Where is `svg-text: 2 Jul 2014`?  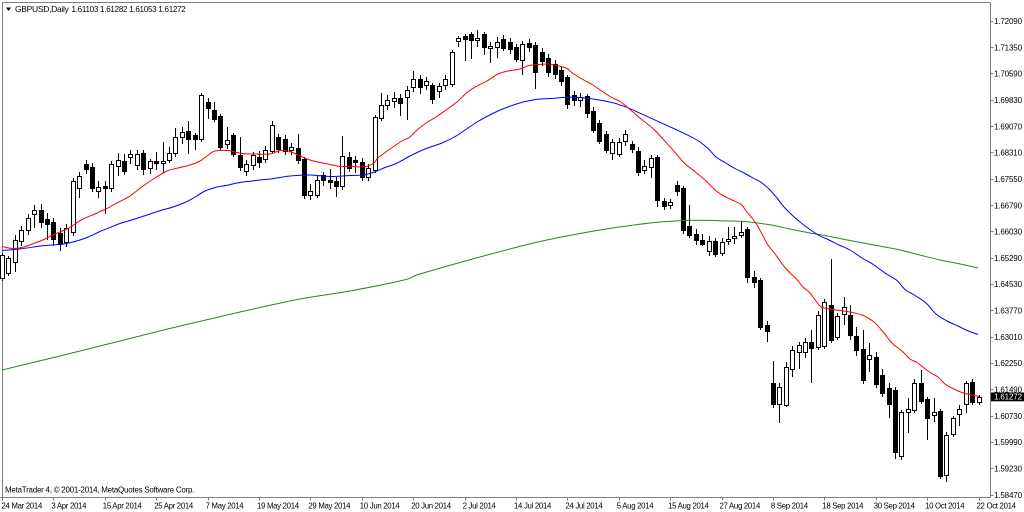
svg-text: 2 Jul 2014 is located at coordinates (480, 505).